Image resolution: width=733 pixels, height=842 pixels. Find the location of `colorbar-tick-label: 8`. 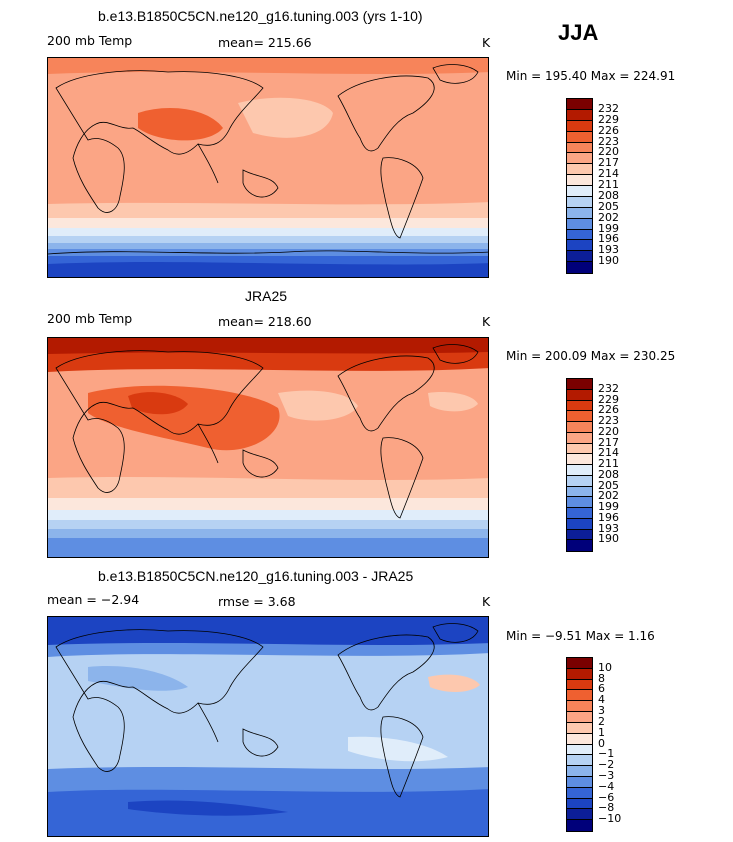

colorbar-tick-label: 8 is located at coordinates (601, 678).